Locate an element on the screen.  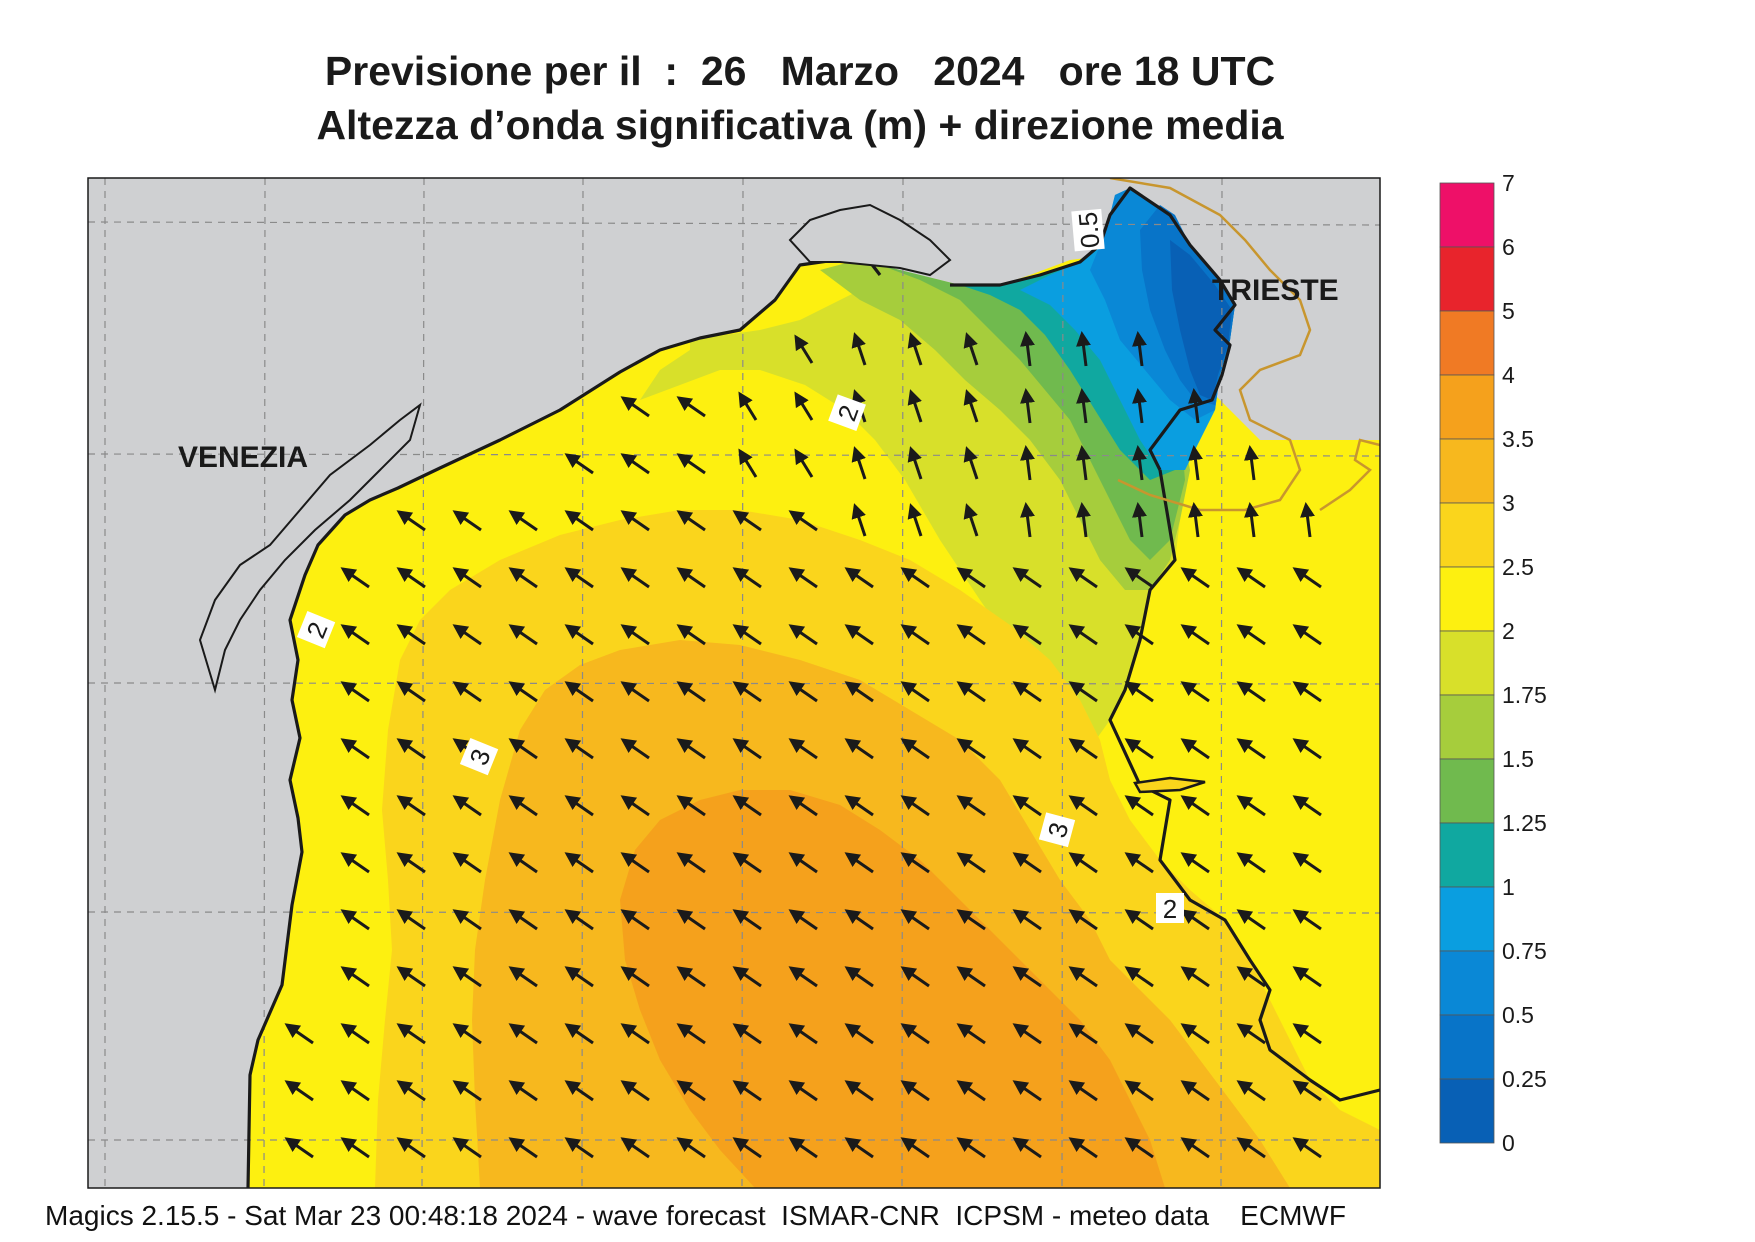
contour-label: 3 is located at coordinates (1057, 830).